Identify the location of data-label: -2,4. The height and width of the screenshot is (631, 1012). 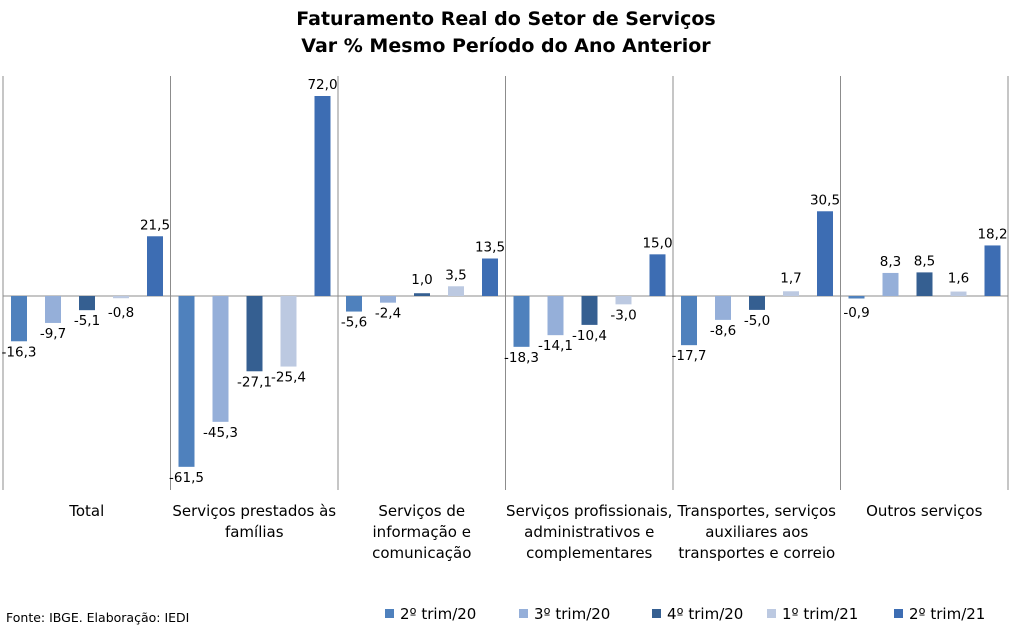
(388, 314).